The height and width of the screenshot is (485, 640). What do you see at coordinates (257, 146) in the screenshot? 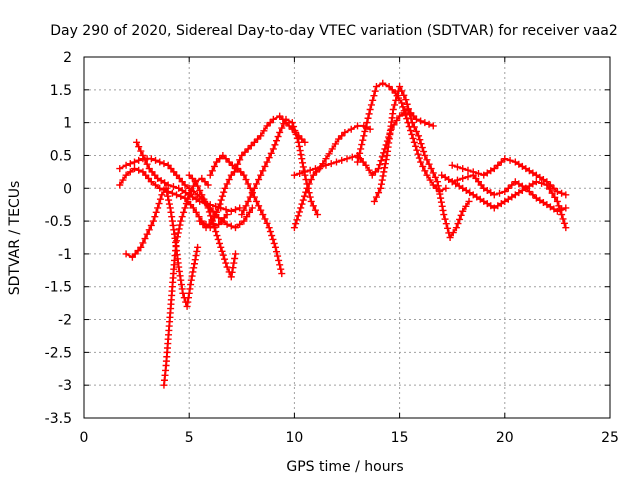
I see `series-line` at bounding box center [257, 146].